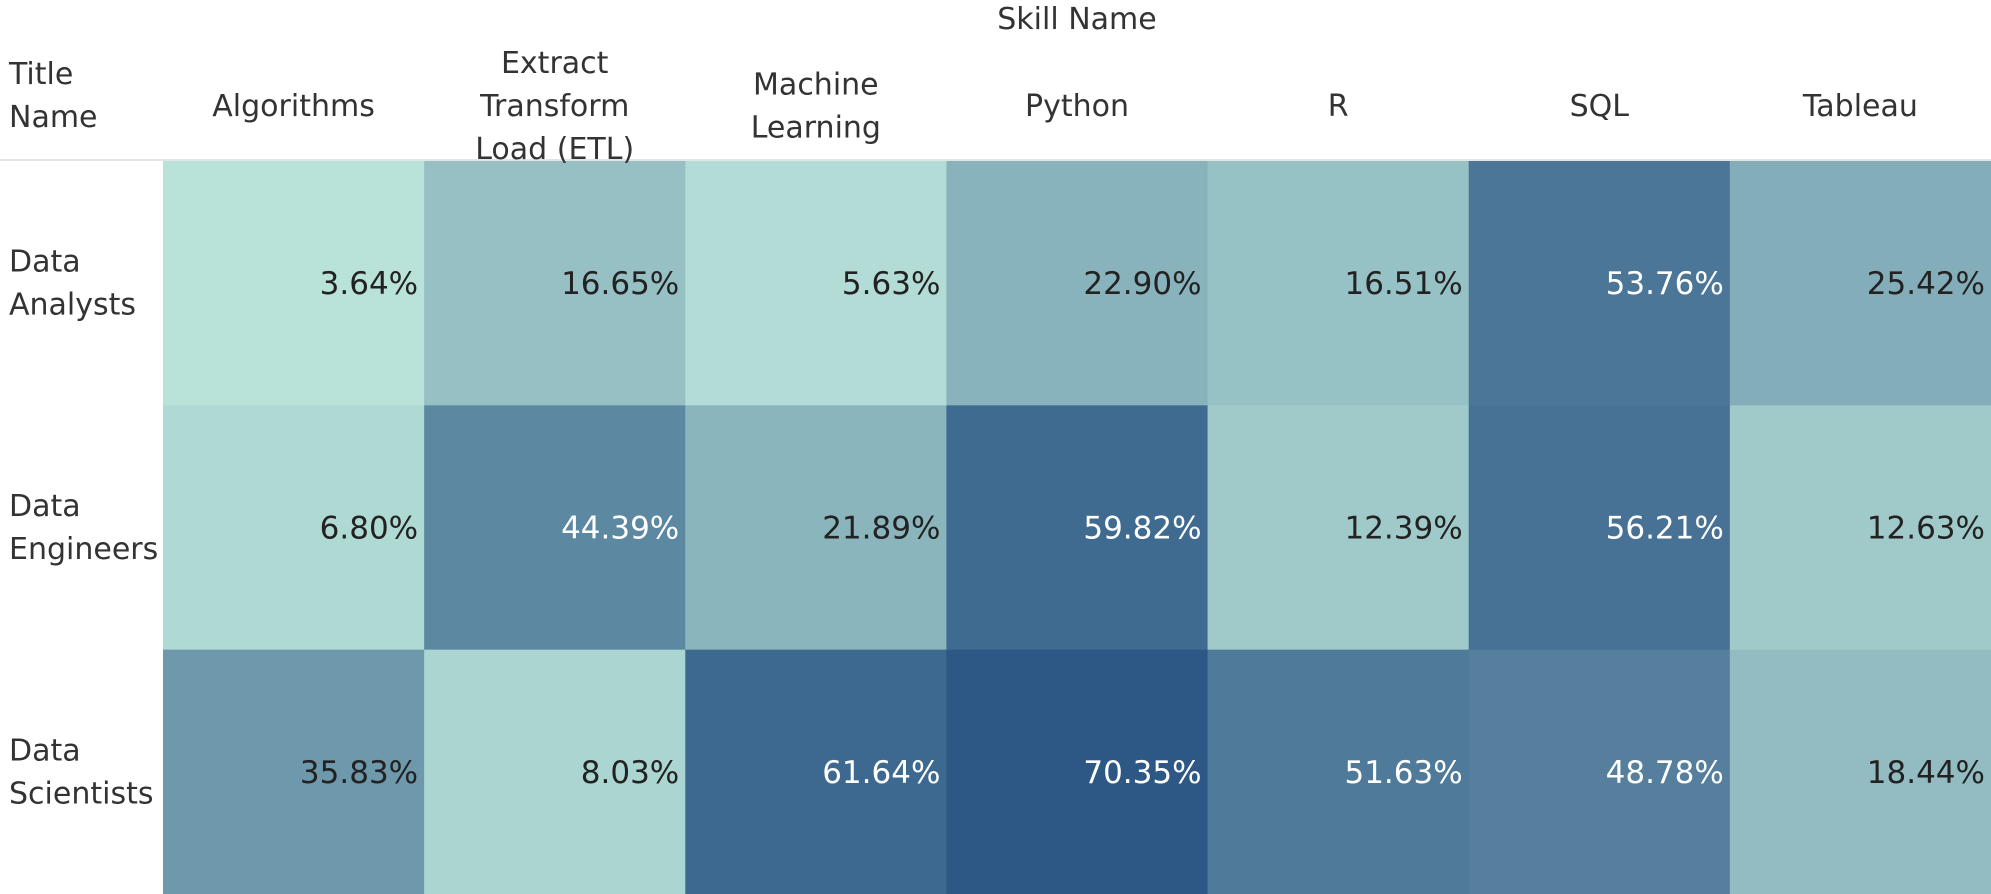 This screenshot has width=1991, height=894. I want to click on heatmap-value-label: 12.39%, so click(1403, 529).